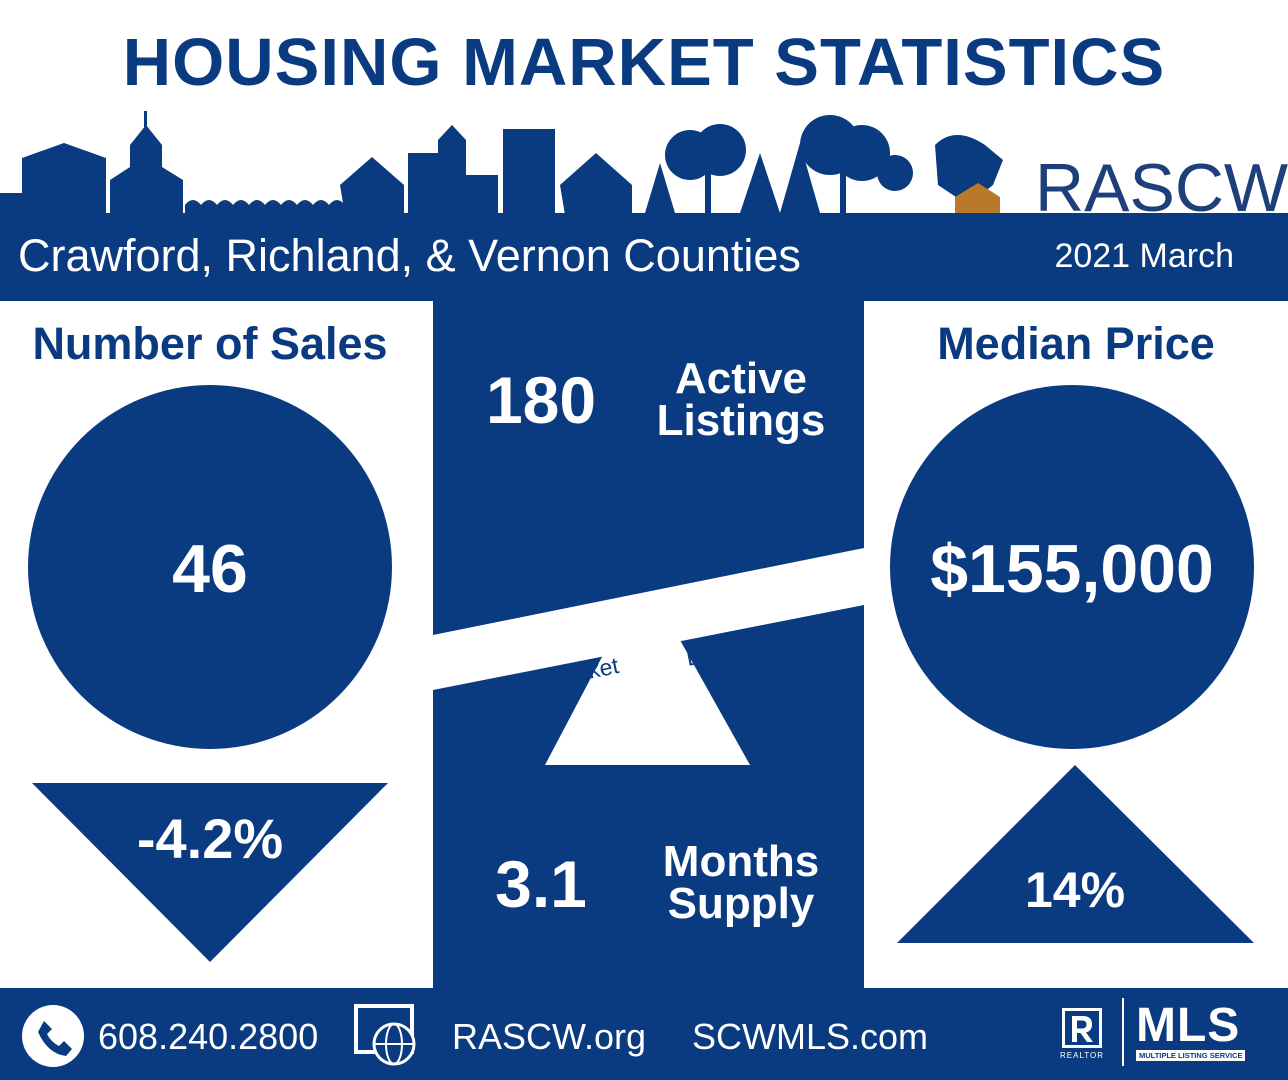  I want to click on active-listings-label: Active, so click(741, 378).